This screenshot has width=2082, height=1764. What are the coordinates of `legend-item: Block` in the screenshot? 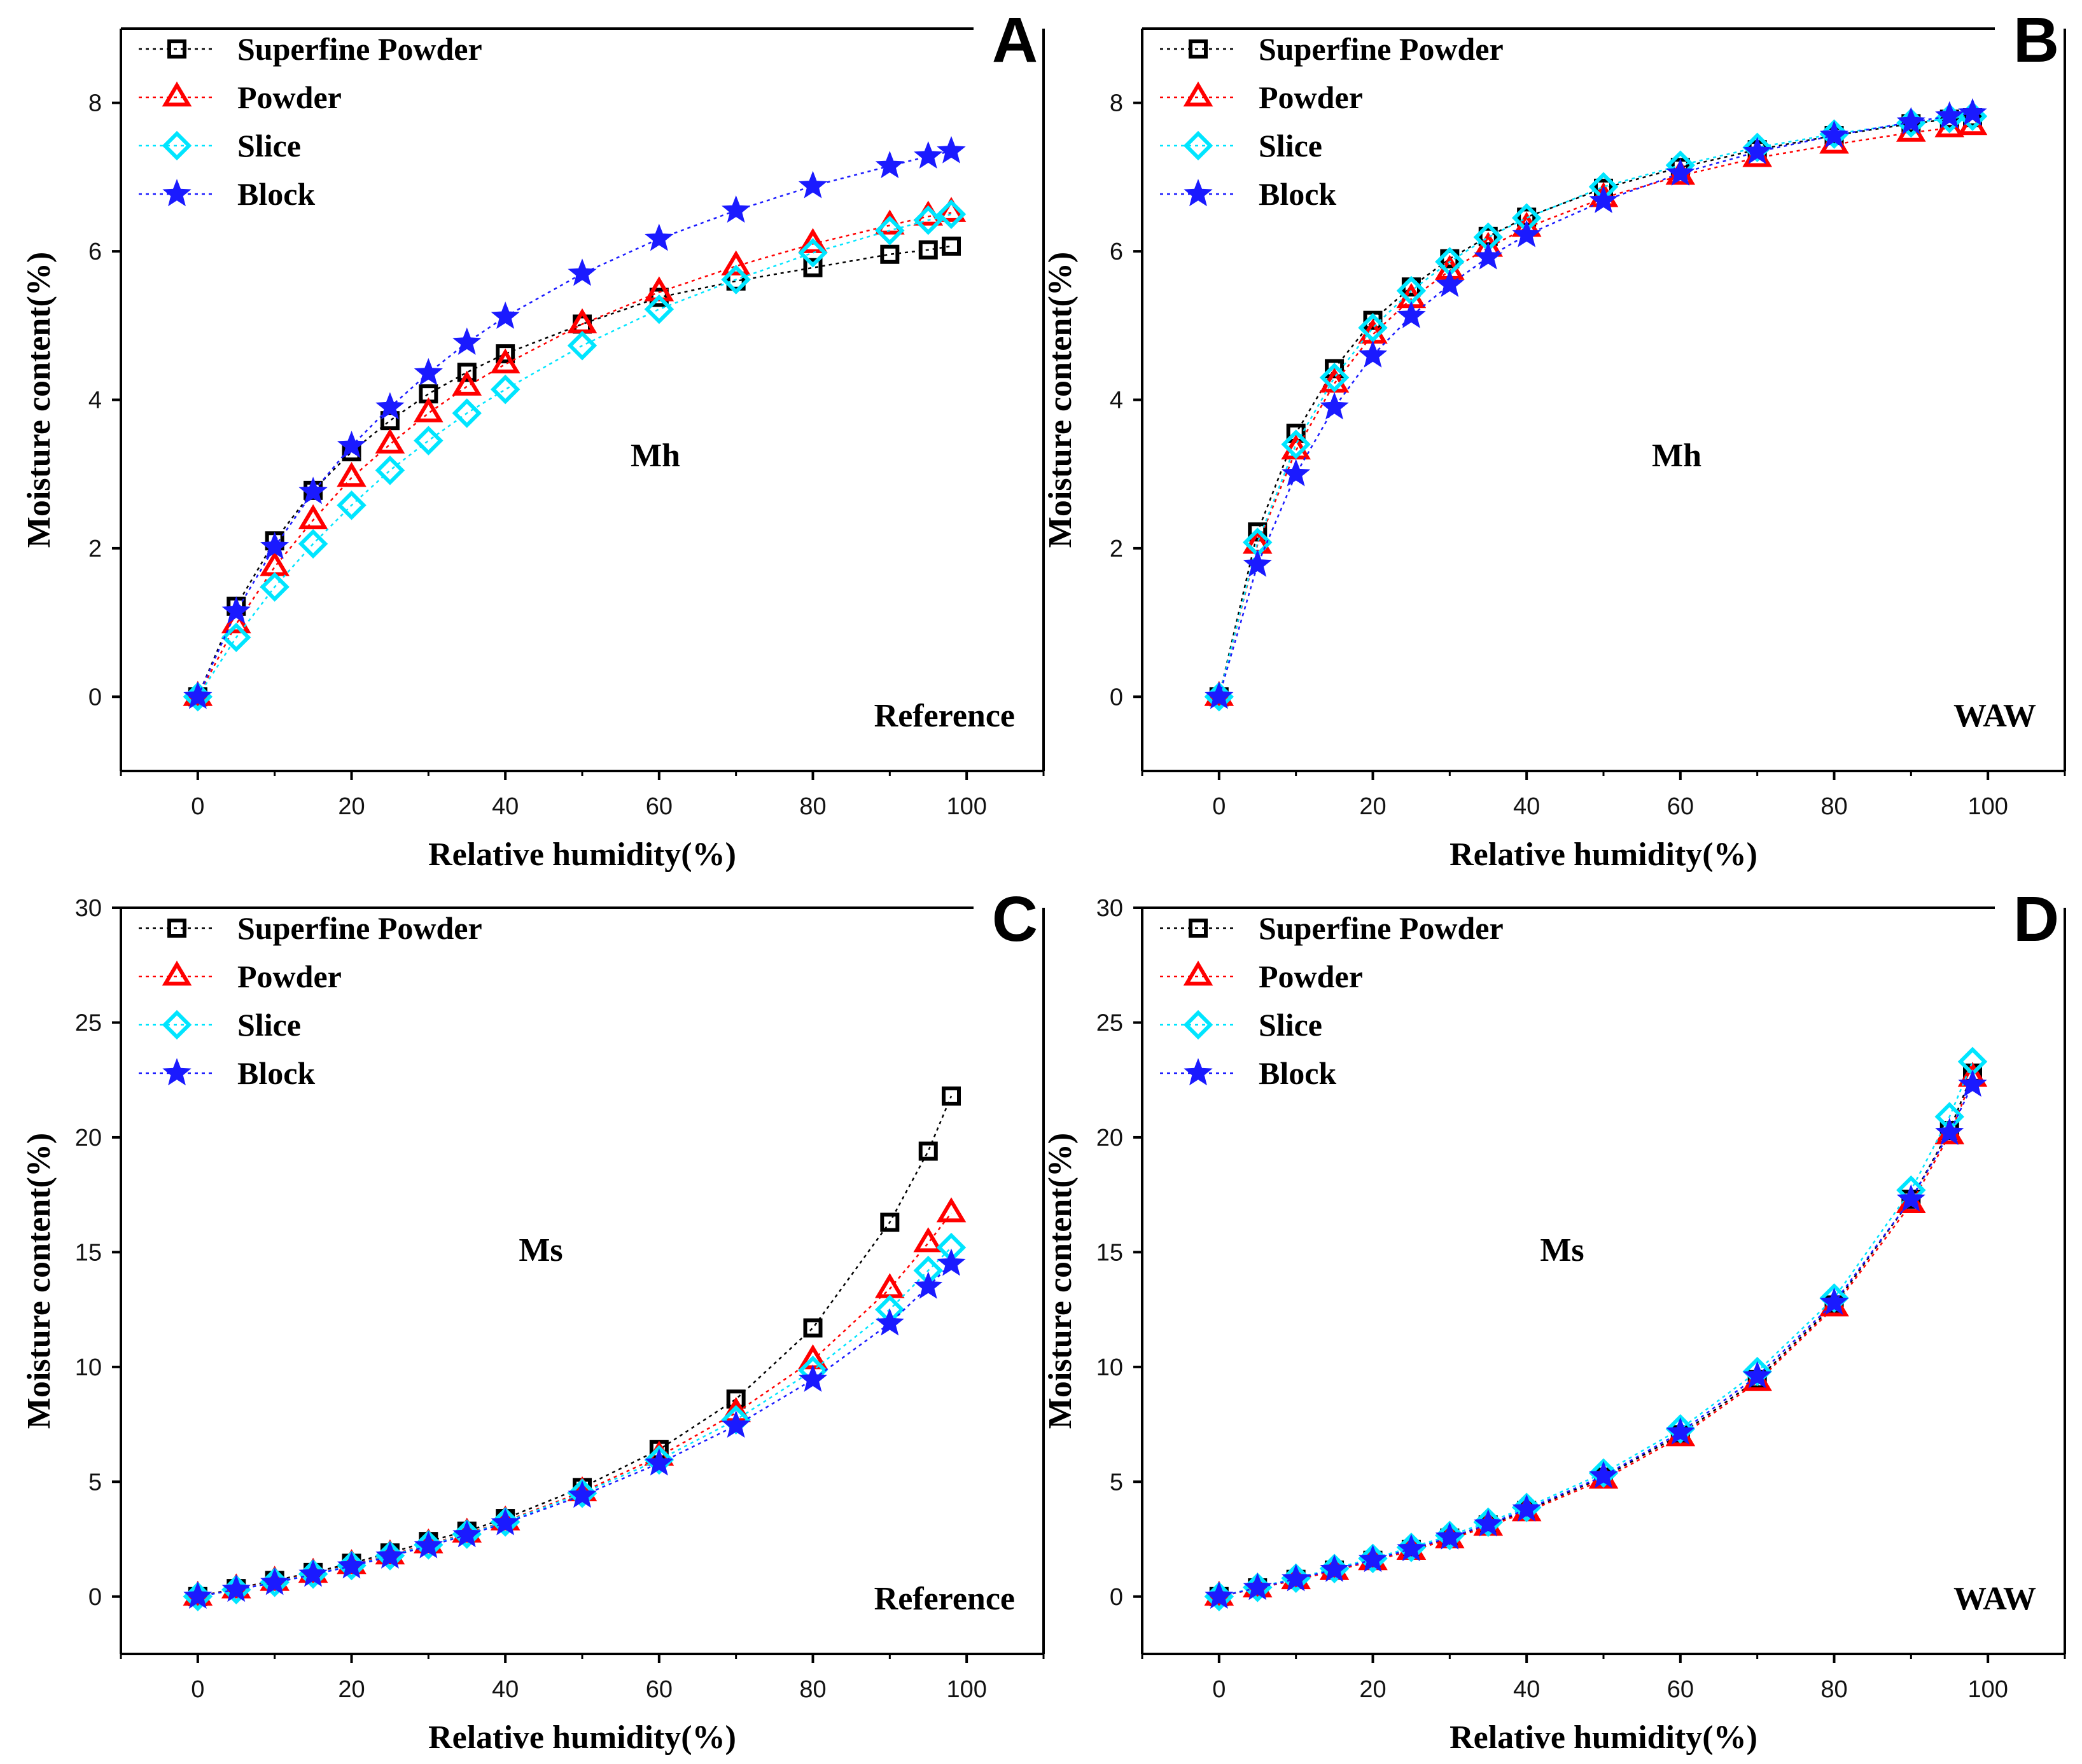 It's located at (227, 194).